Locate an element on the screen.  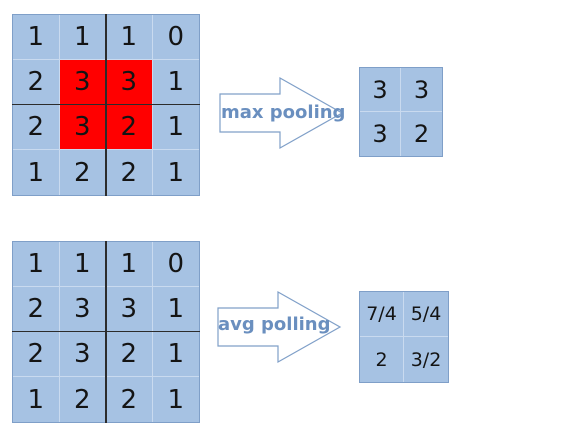
max-pooling-arrow is located at coordinates (281, 113).